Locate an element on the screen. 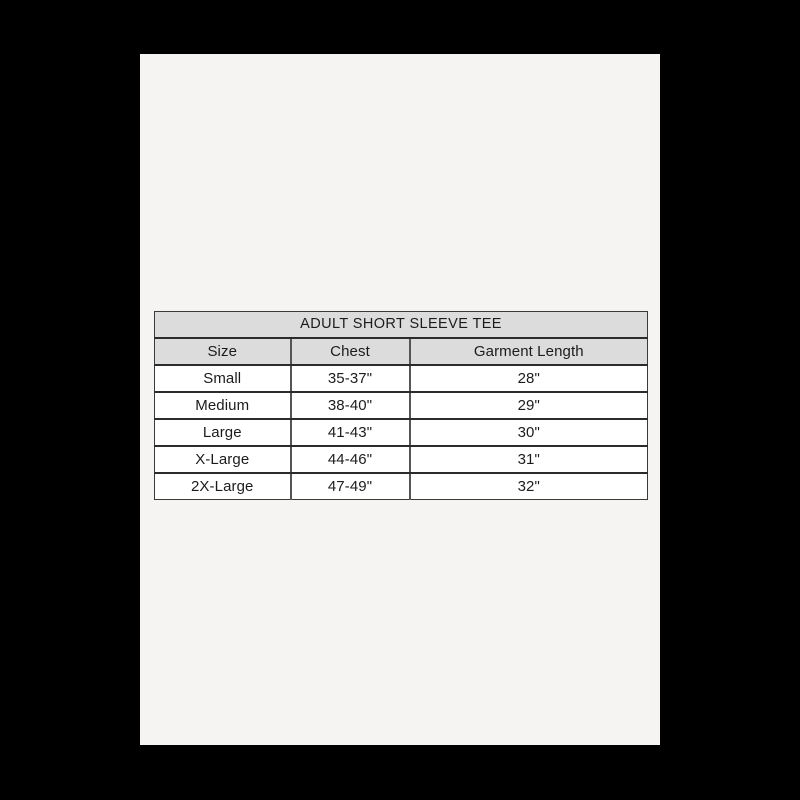  cell-garment-length: 30" is located at coordinates (528, 433).